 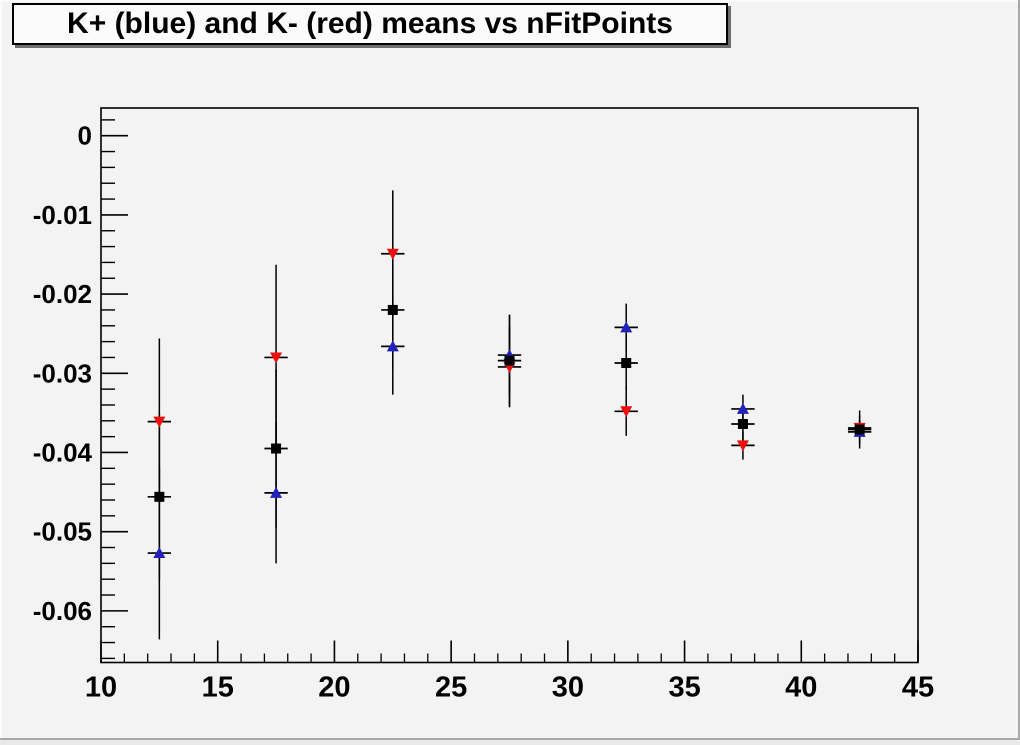 What do you see at coordinates (334, 688) in the screenshot?
I see `x-tick-label: 20` at bounding box center [334, 688].